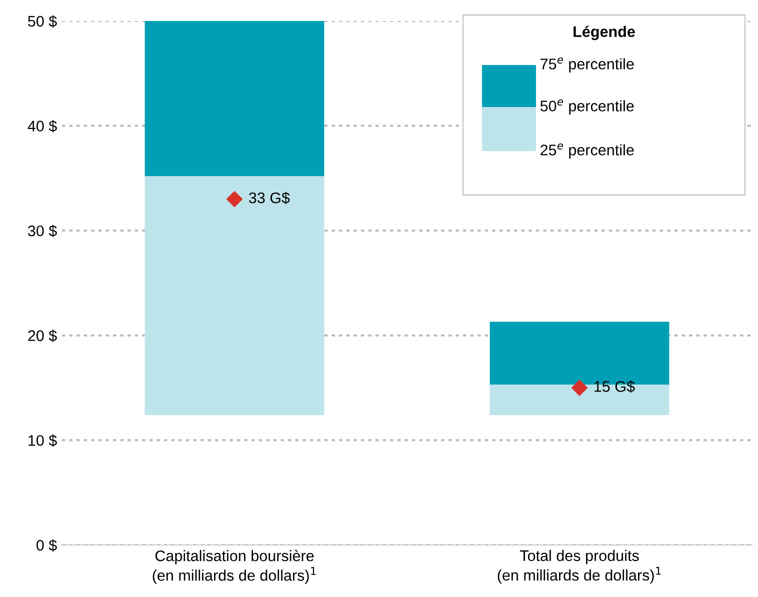 The image size is (758, 597). Describe the element at coordinates (579, 567) in the screenshot. I see `x-tick-label: Total des produits (en milliards de dollars)$^{1}$` at that location.